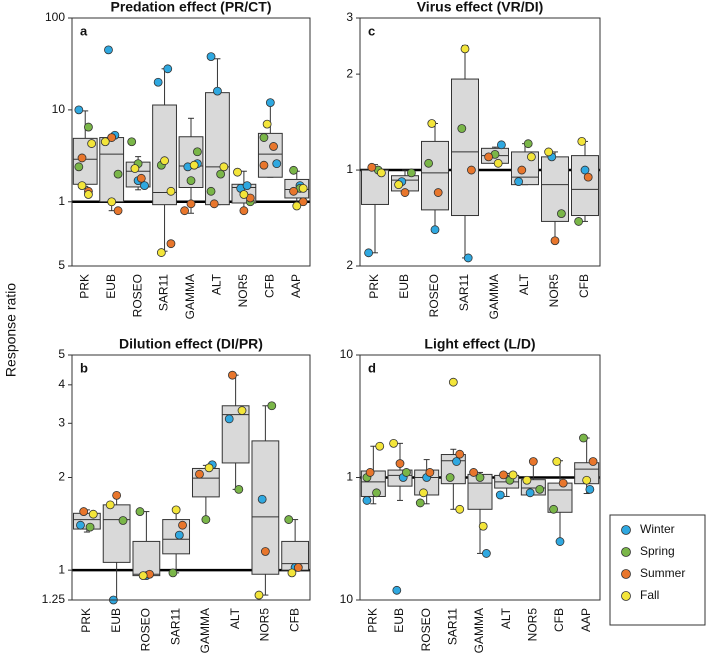 The width and height of the screenshot is (709, 659). What do you see at coordinates (662, 573) in the screenshot?
I see `legend-label: Summer` at bounding box center [662, 573].